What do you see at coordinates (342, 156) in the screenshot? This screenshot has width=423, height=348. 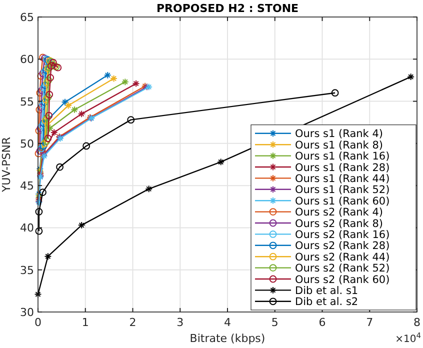 I see `legend-label: Ours s1 (Rank 16)` at bounding box center [342, 156].